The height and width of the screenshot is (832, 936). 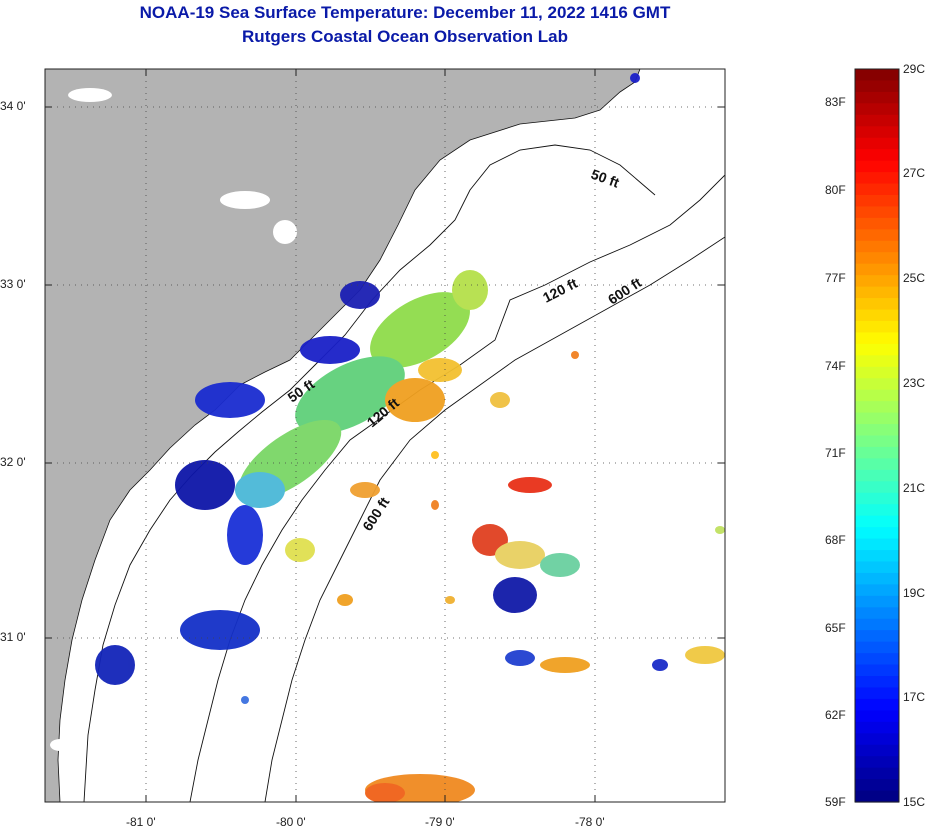 What do you see at coordinates (835, 540) in the screenshot?
I see `cbar-f-label: 68F` at bounding box center [835, 540].